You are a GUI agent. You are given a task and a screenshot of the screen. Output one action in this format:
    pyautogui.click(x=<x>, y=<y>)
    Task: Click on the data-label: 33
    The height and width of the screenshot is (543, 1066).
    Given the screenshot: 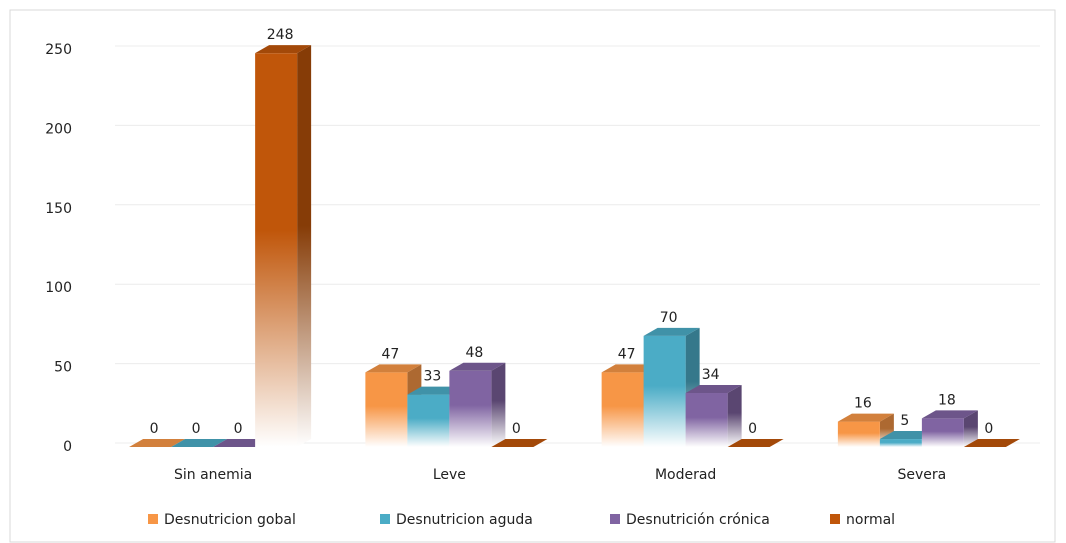 What is the action you would take?
    pyautogui.click(x=432, y=377)
    